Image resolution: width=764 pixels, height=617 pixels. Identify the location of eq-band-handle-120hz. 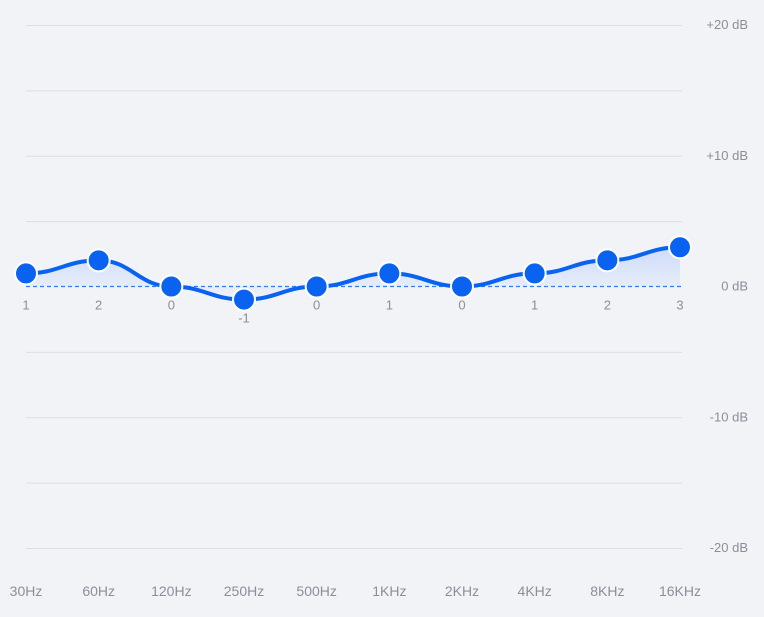
(171, 286).